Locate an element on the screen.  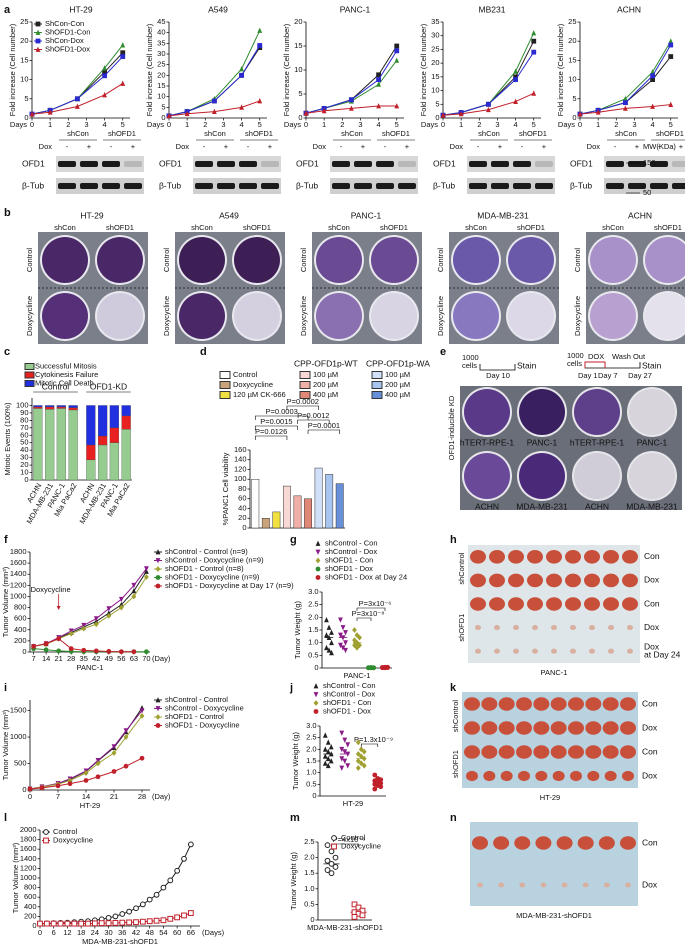
panel-label: d is located at coordinates (203, 352).